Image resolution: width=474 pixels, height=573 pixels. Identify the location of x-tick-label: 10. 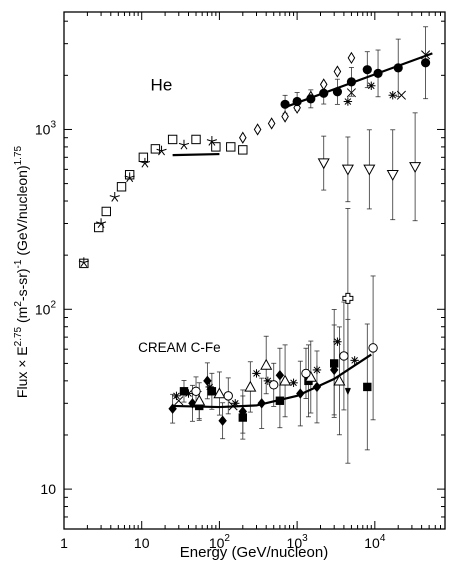
(142, 543).